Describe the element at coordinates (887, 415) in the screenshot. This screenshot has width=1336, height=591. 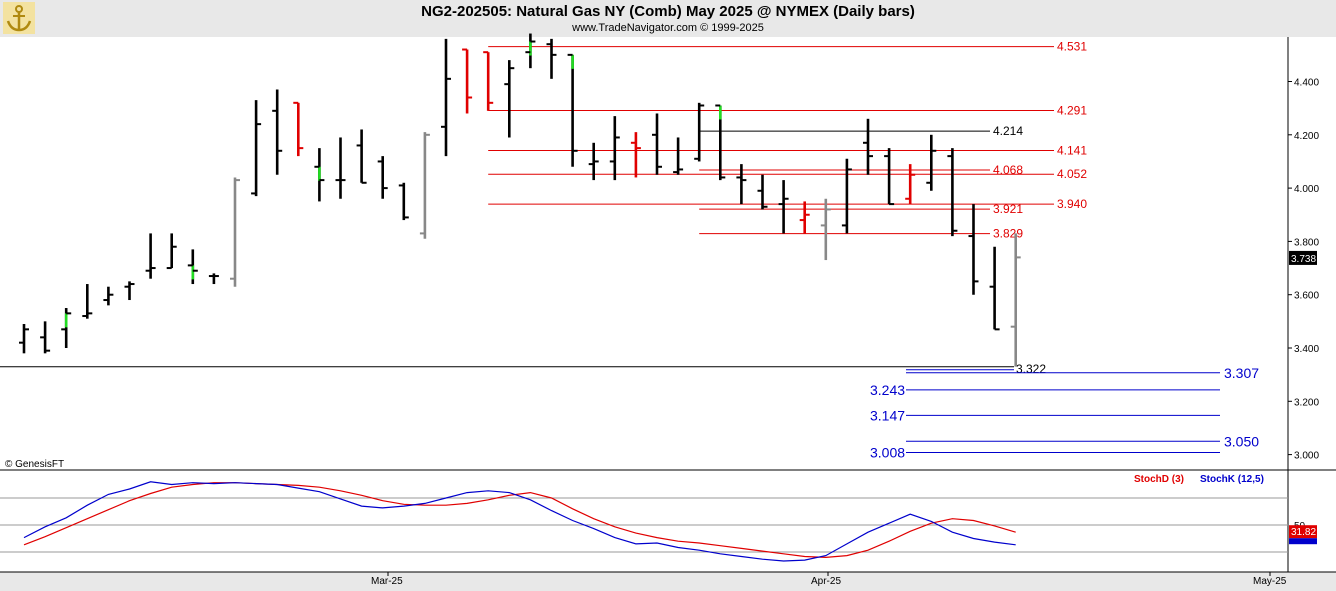
I see `level-label: 3.147` at that location.